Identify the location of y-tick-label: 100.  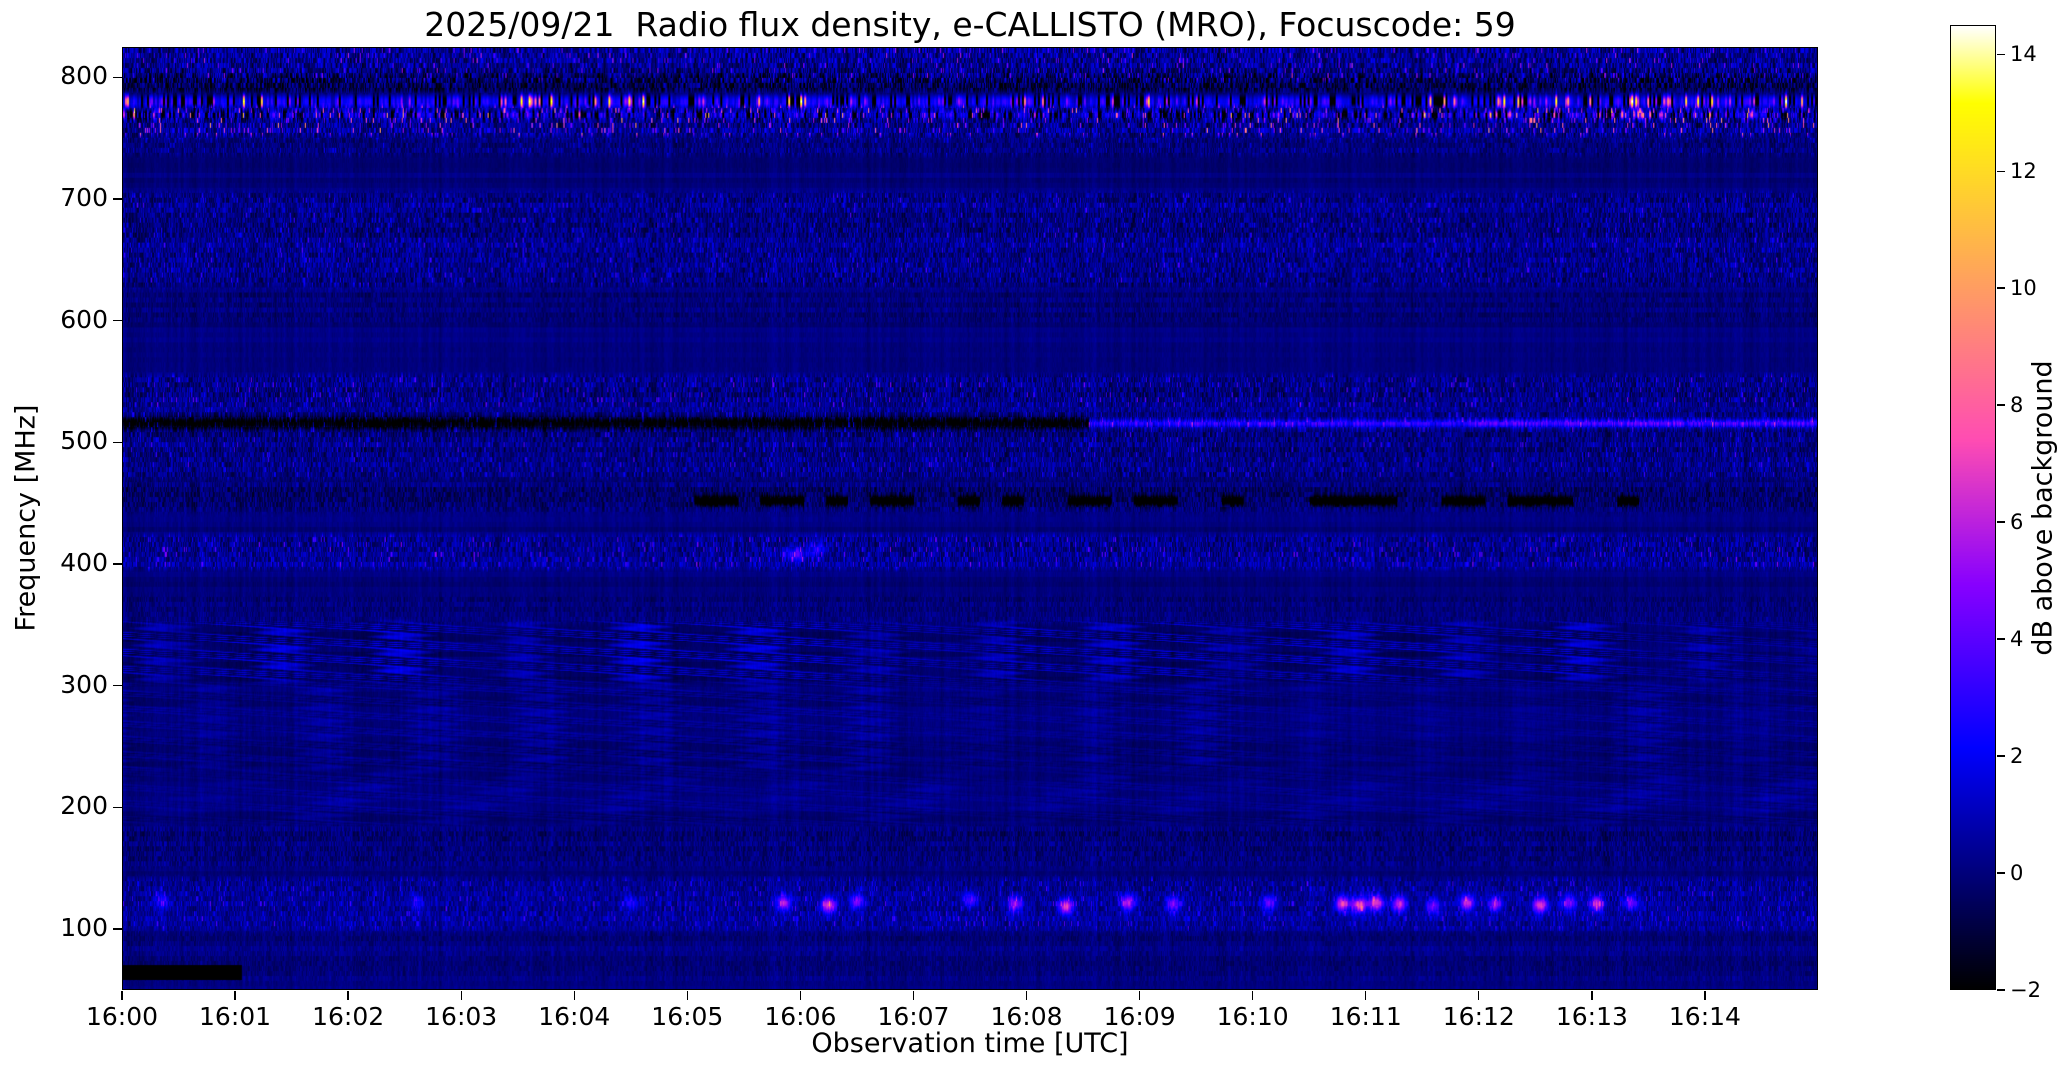
(84, 928).